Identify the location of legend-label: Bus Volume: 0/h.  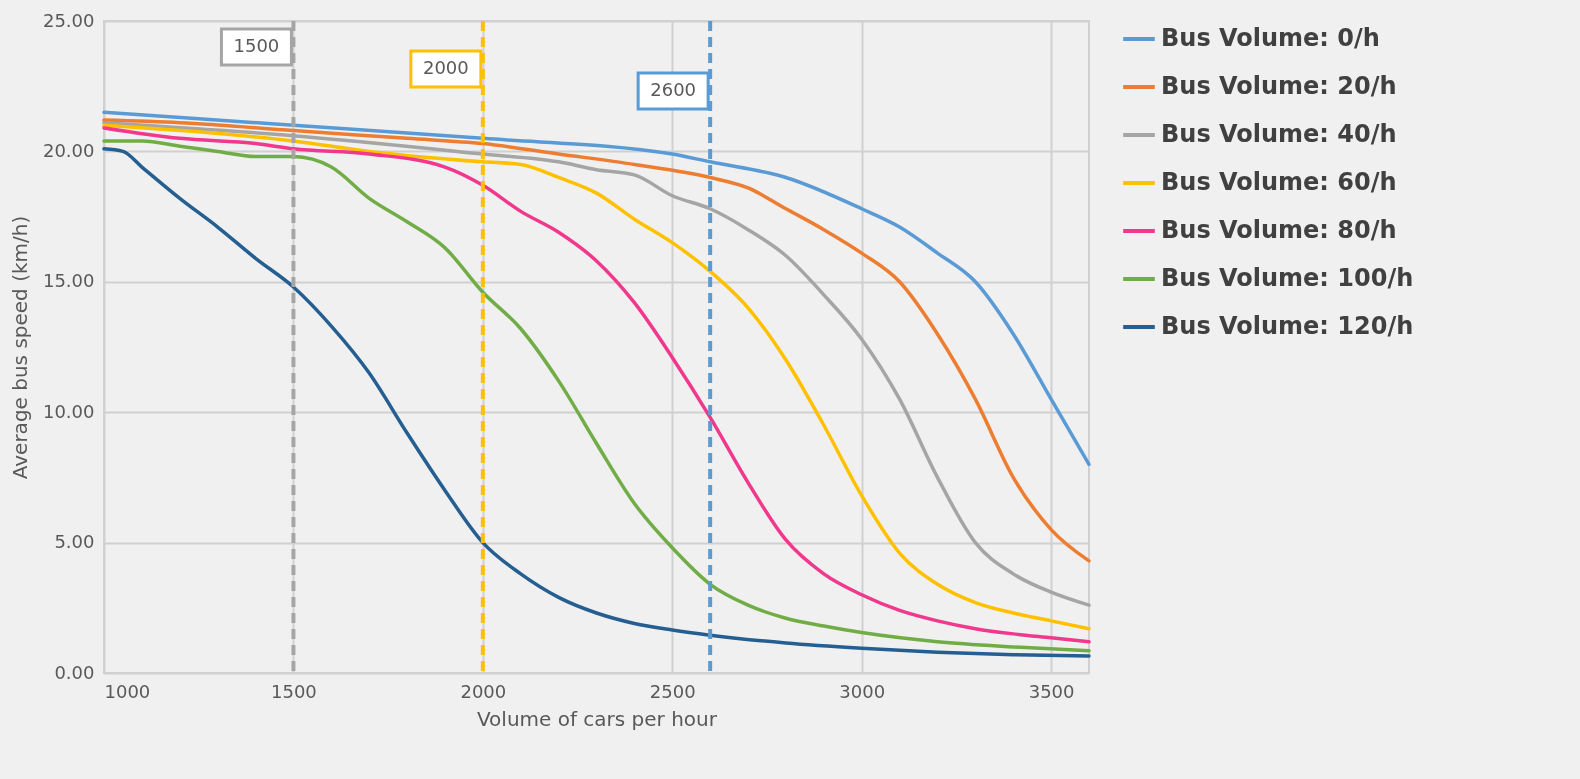
(1270, 38).